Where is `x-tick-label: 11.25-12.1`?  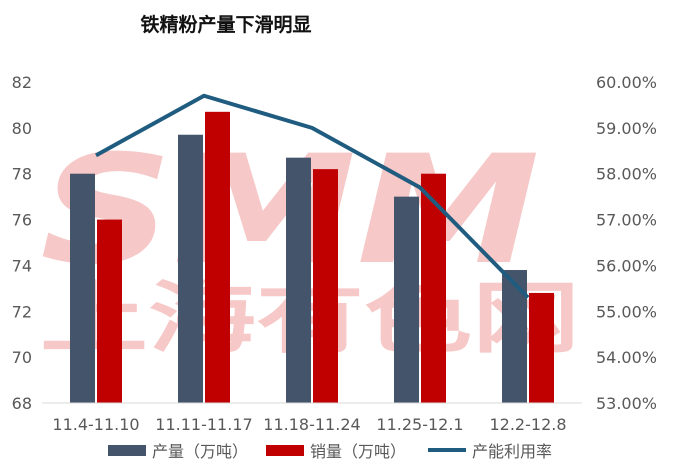
x-tick-label: 11.25-12.1 is located at coordinates (419, 424).